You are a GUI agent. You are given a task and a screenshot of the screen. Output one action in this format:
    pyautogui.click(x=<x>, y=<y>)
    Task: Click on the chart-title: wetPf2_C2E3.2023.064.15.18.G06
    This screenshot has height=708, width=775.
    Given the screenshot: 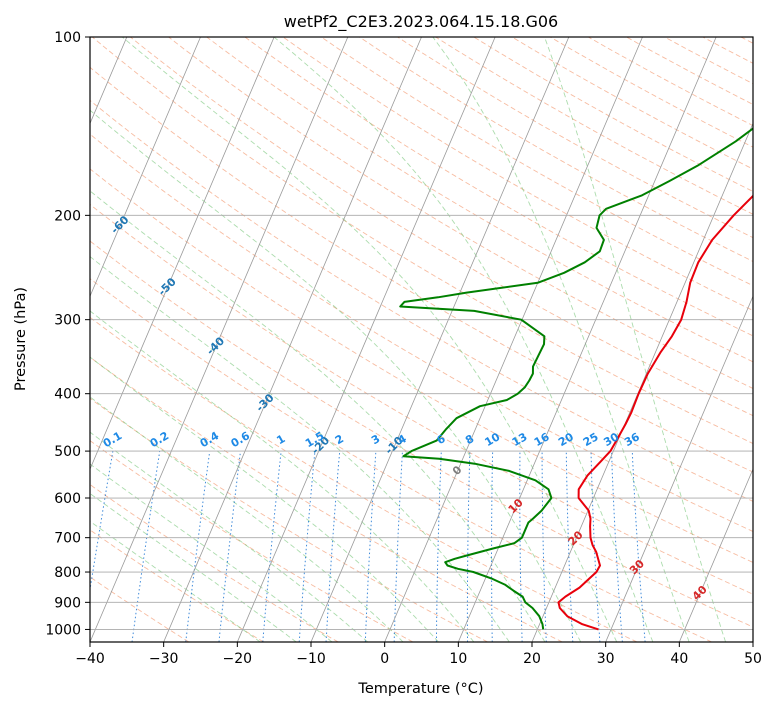 What is the action you would take?
    pyautogui.click(x=421, y=22)
    